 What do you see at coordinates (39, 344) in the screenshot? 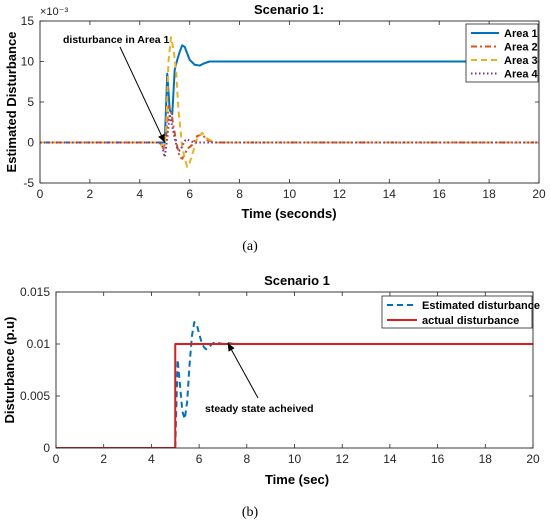
I see `y-tick-label: 0.01` at bounding box center [39, 344].